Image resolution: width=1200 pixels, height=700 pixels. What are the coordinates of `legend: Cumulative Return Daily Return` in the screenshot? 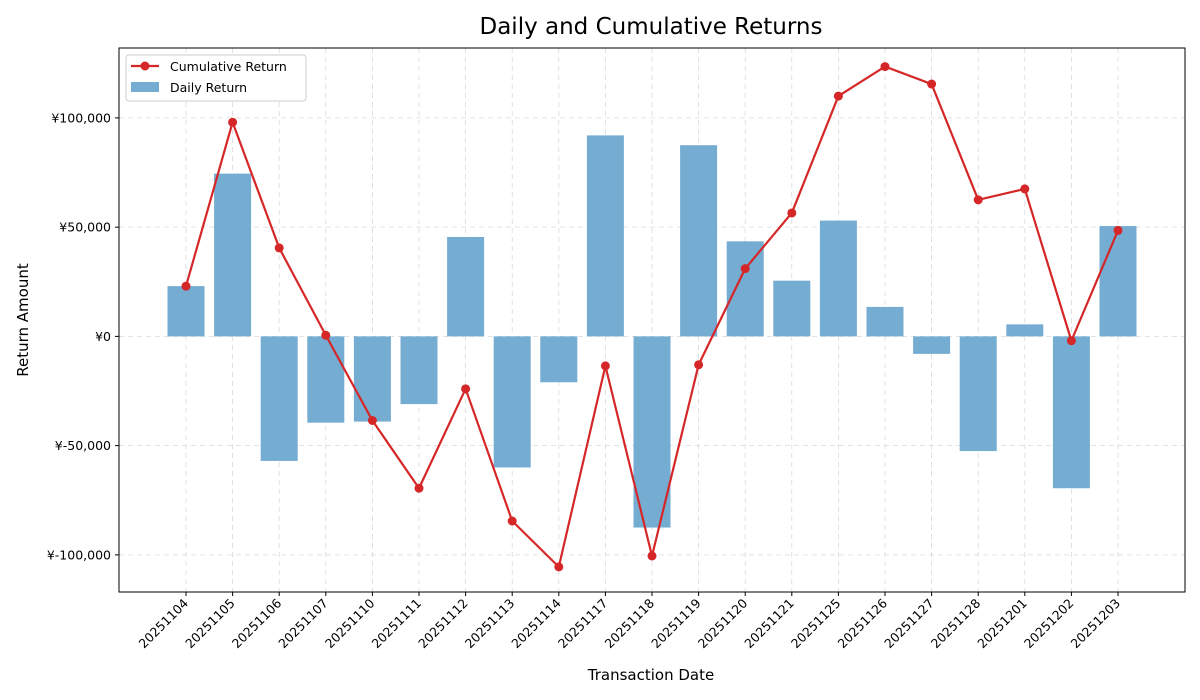 It's located at (216, 78).